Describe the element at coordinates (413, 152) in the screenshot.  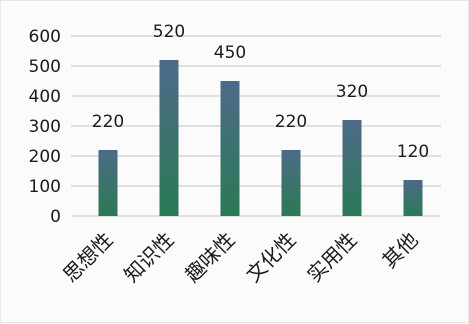
I see `data-label: 120` at that location.